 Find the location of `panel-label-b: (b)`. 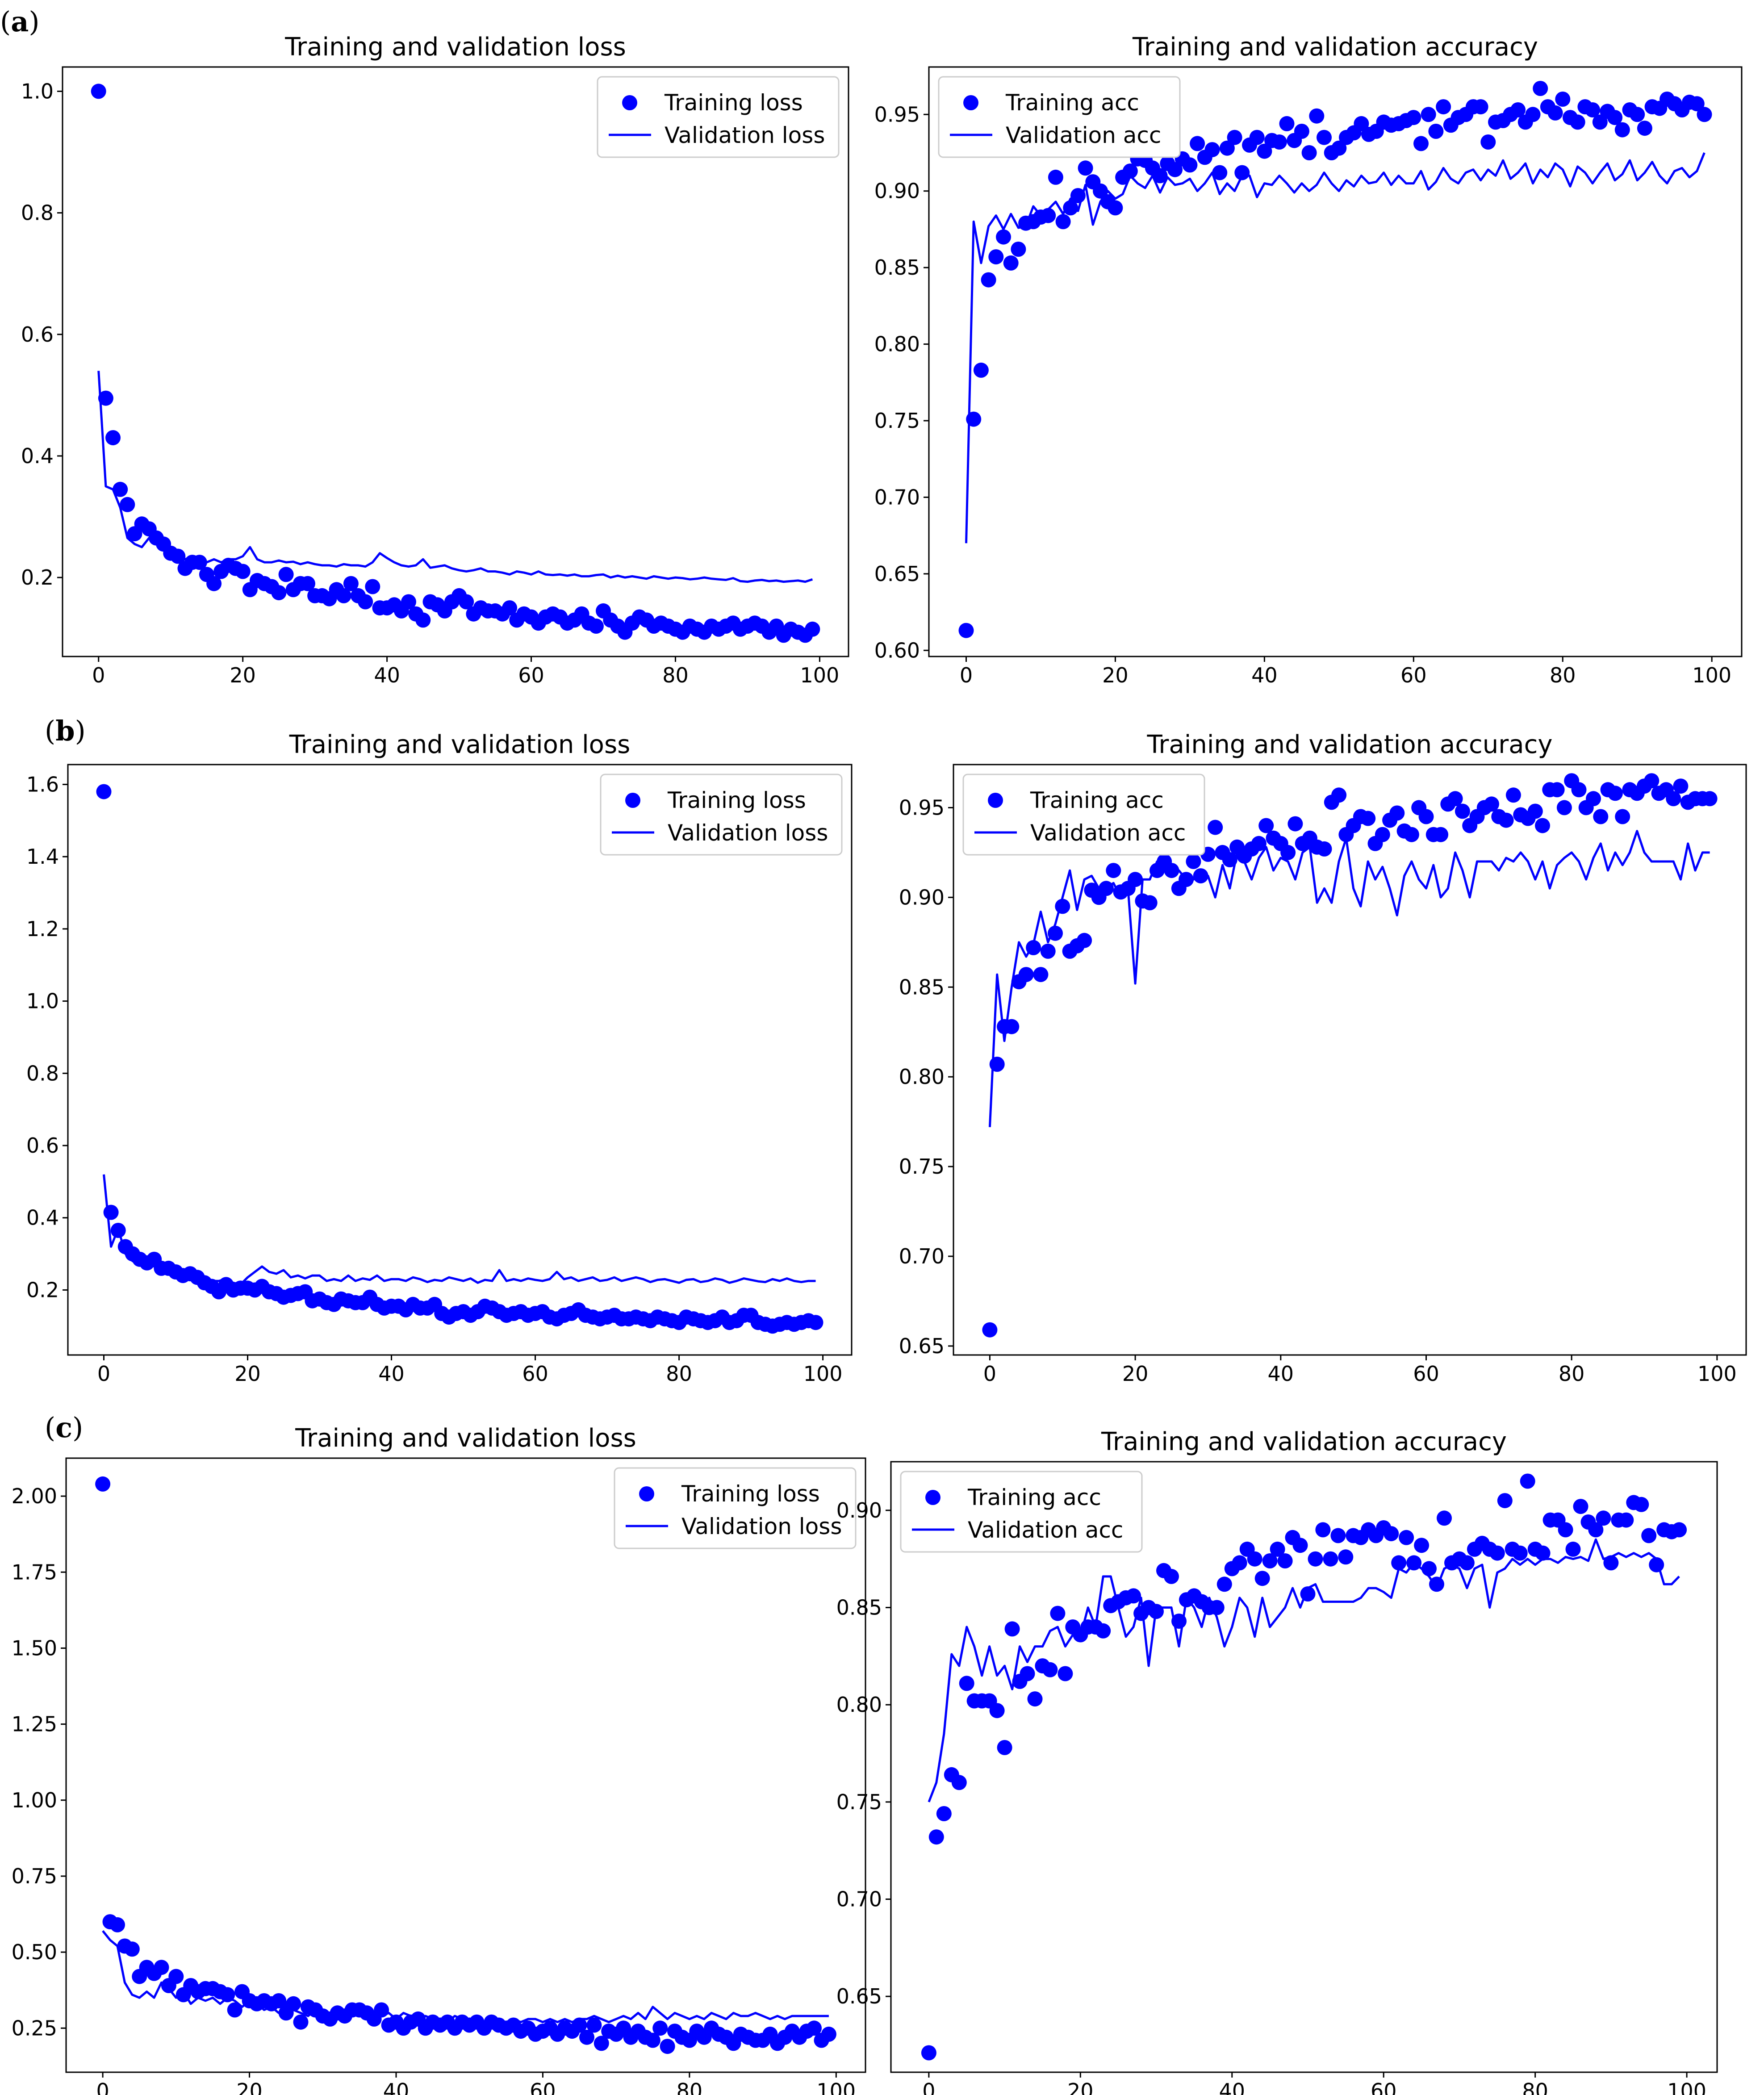

panel-label-b: (b) is located at coordinates (65, 731).